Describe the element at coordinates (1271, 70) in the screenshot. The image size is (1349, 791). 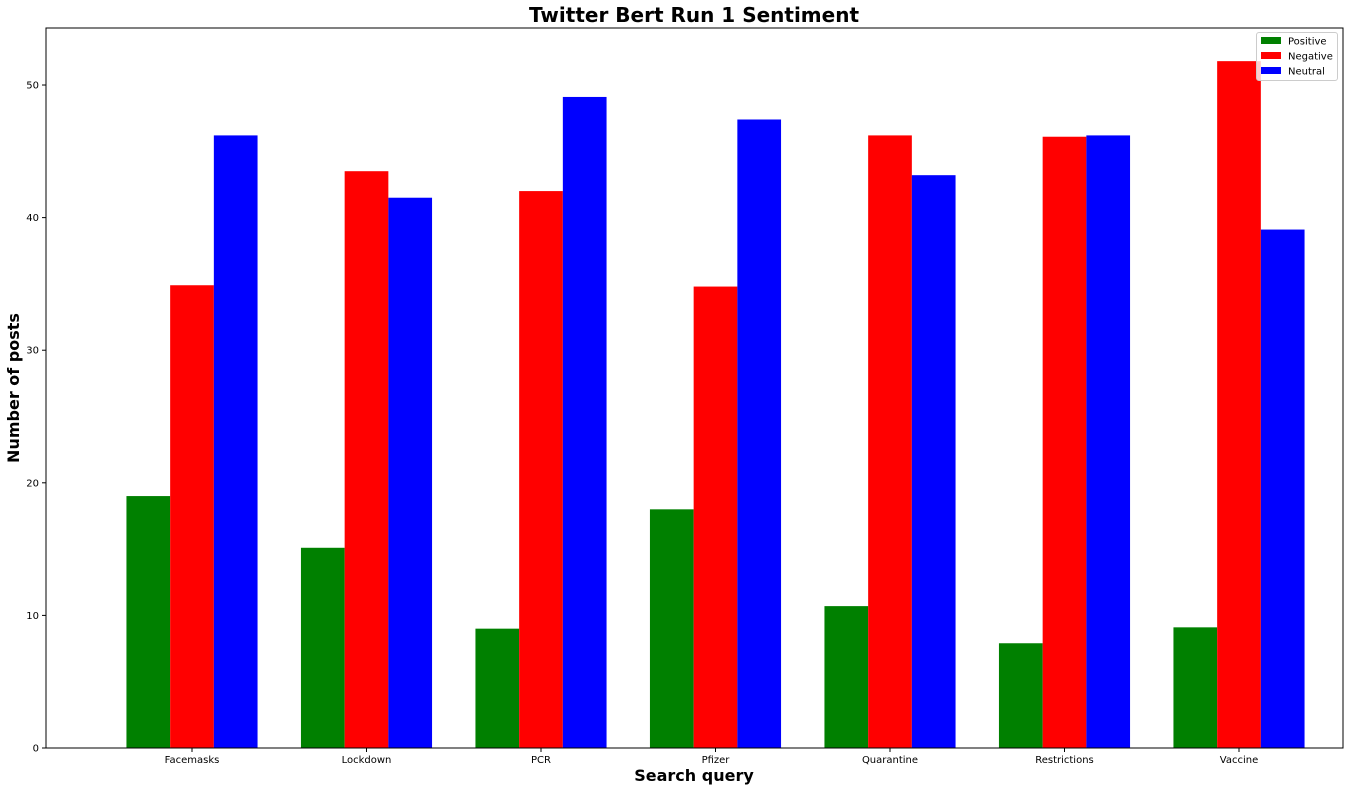
I see `legend-swatch-neutral` at that location.